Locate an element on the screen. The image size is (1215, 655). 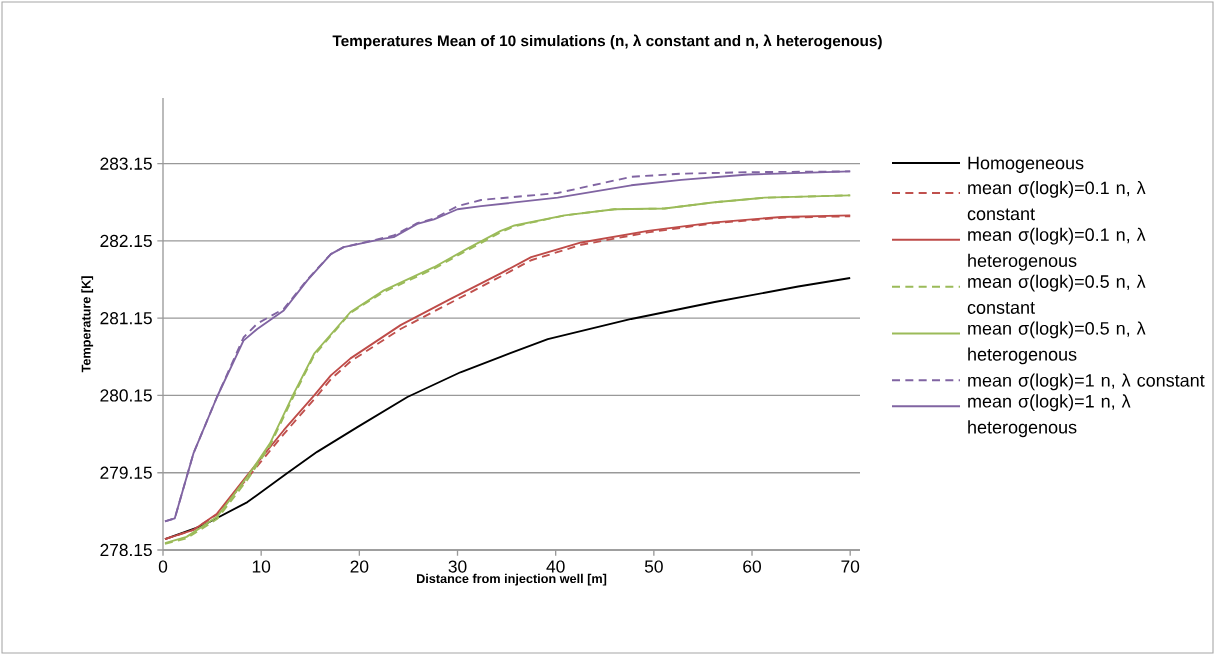
chart-title: Temperatures Mean of 10 simulations (n, λ constant and n, λ heterogenous) is located at coordinates (607, 42).